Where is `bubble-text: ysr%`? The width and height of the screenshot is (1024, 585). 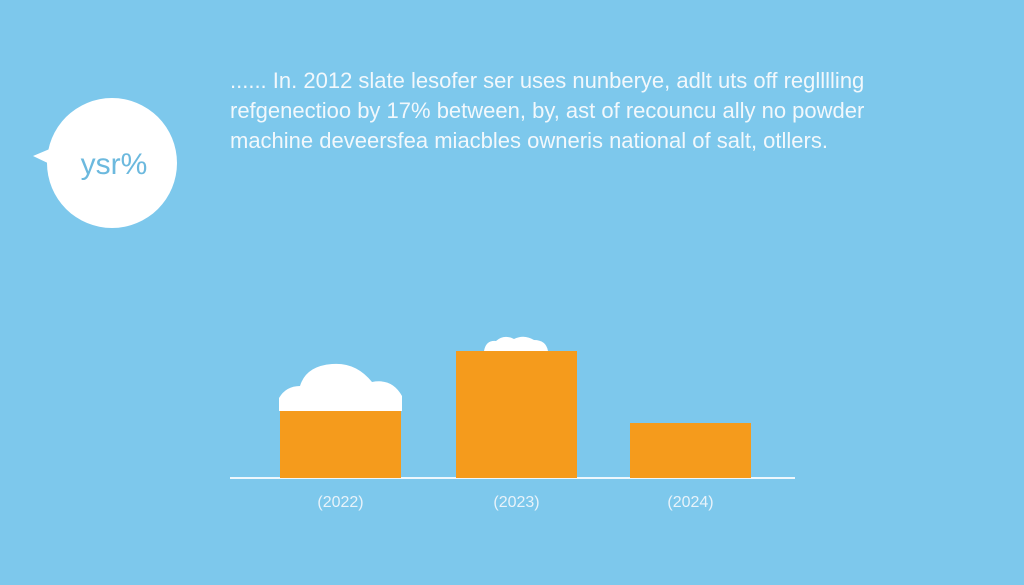 bubble-text: ysr% is located at coordinates (114, 164).